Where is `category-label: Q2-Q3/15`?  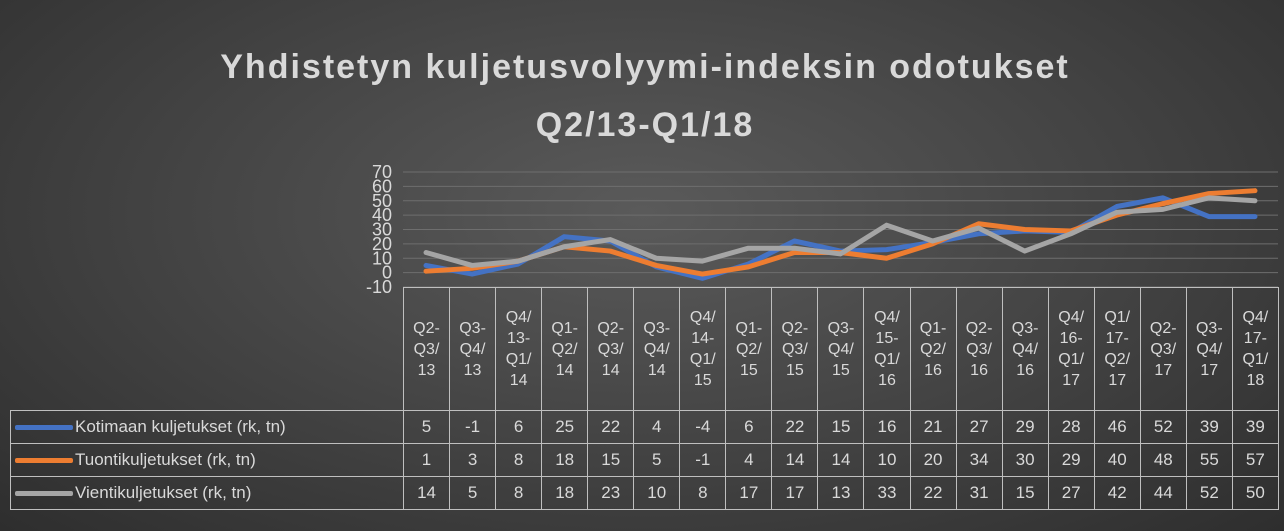 category-label: Q2-Q3/15 is located at coordinates (795, 349).